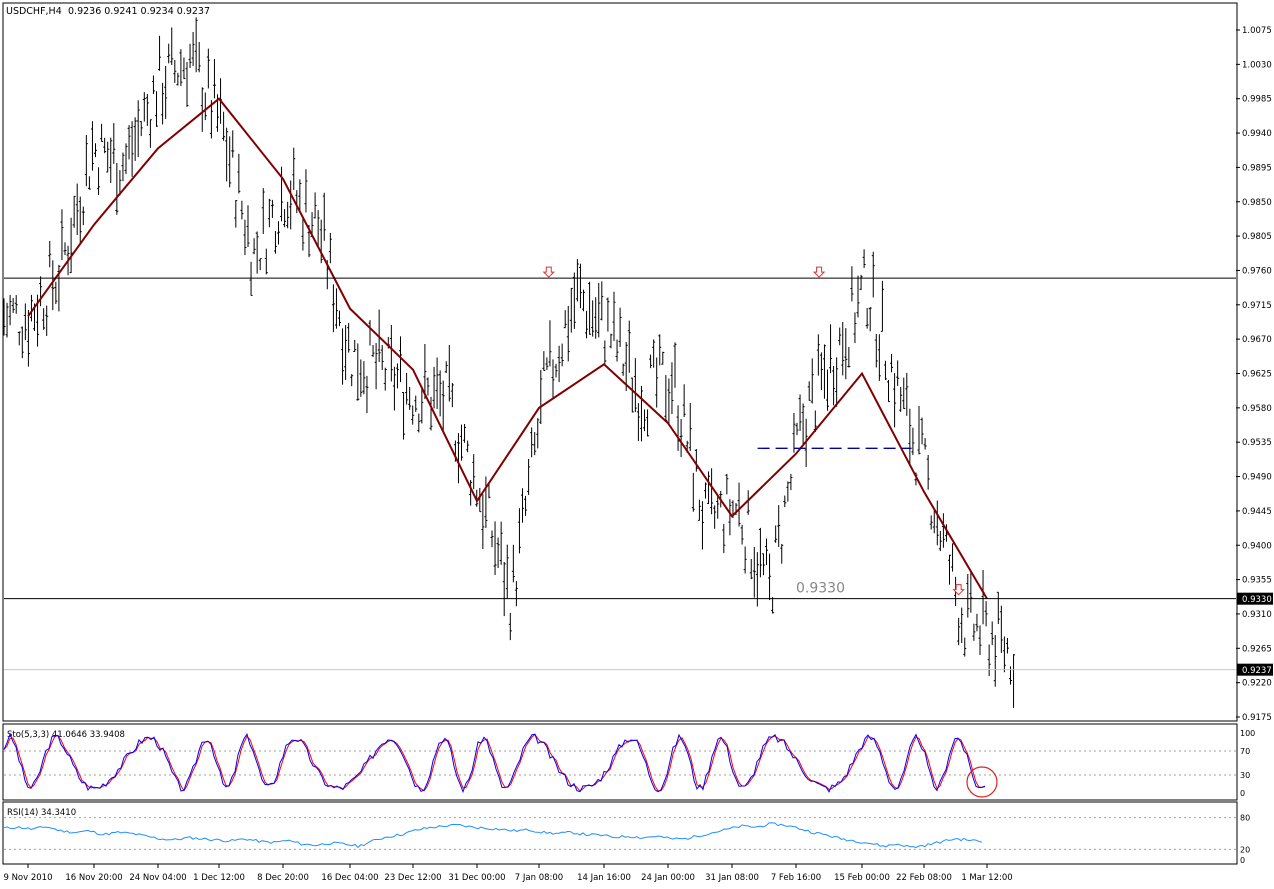 The height and width of the screenshot is (889, 1274). What do you see at coordinates (493, 835) in the screenshot?
I see `rsi-line` at bounding box center [493, 835].